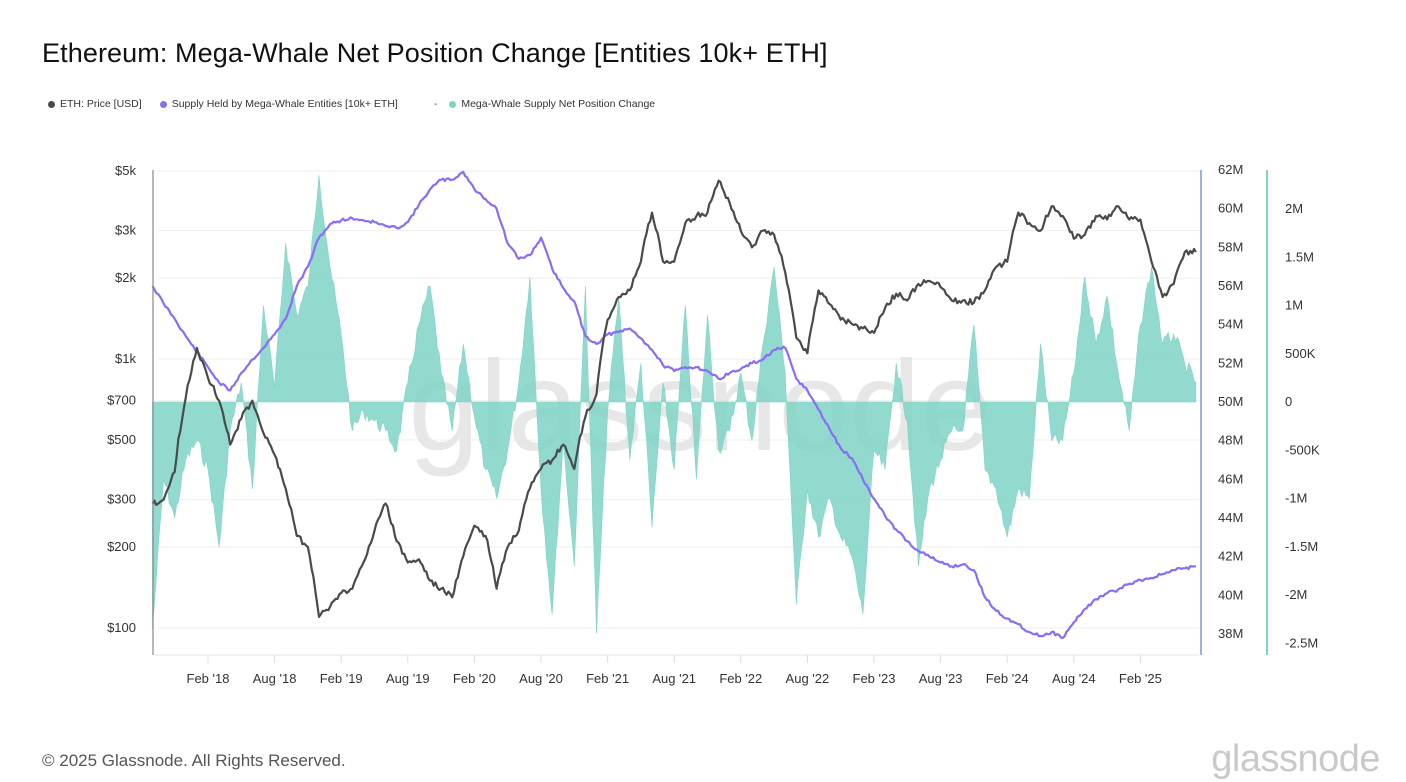 The image size is (1406, 782). What do you see at coordinates (1294, 305) in the screenshot?
I see `net-change-tick-label: 1M` at bounding box center [1294, 305].